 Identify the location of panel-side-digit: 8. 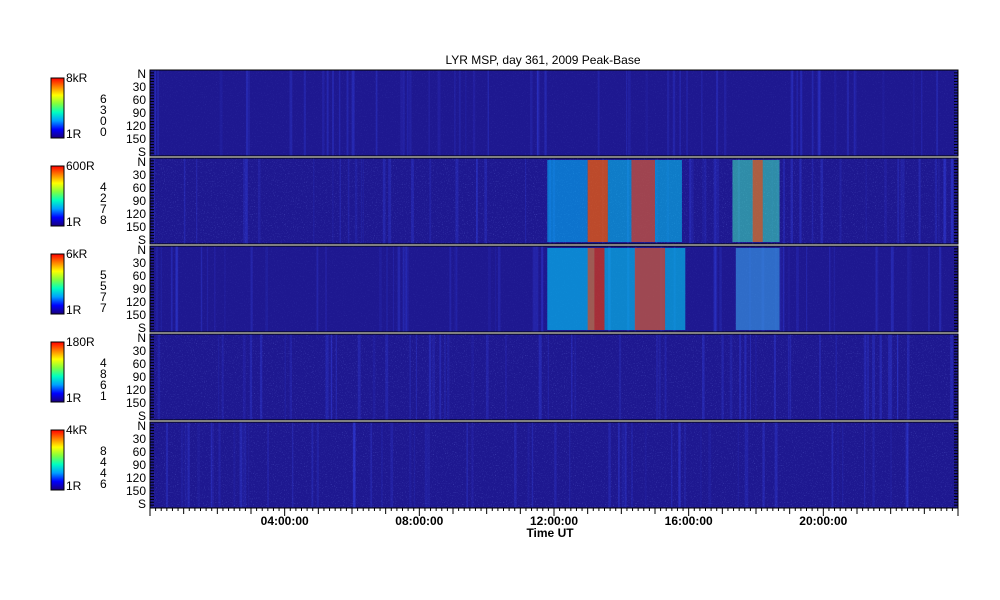
(103, 451).